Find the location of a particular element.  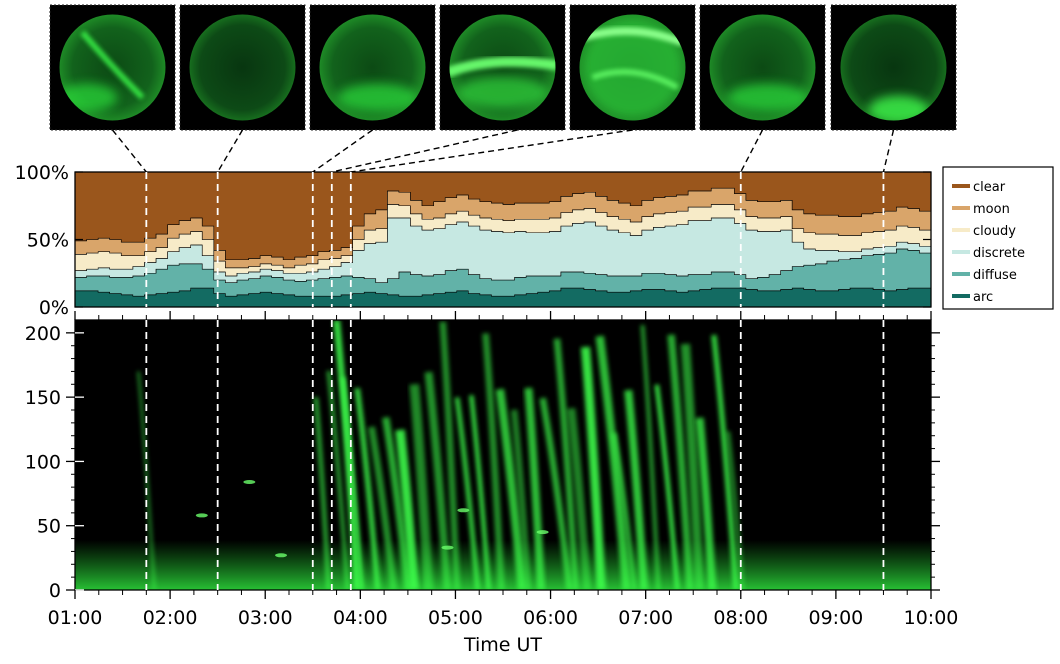

y-tick-label: 100% is located at coordinates (42, 173).